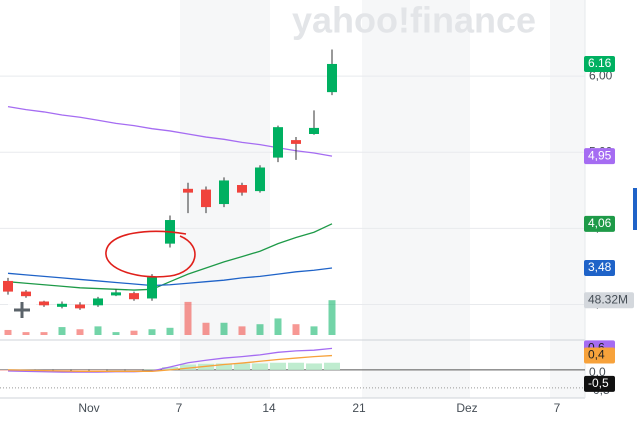 The width and height of the screenshot is (637, 428). I want to click on y-tick-label: 0,0, so click(597, 372).